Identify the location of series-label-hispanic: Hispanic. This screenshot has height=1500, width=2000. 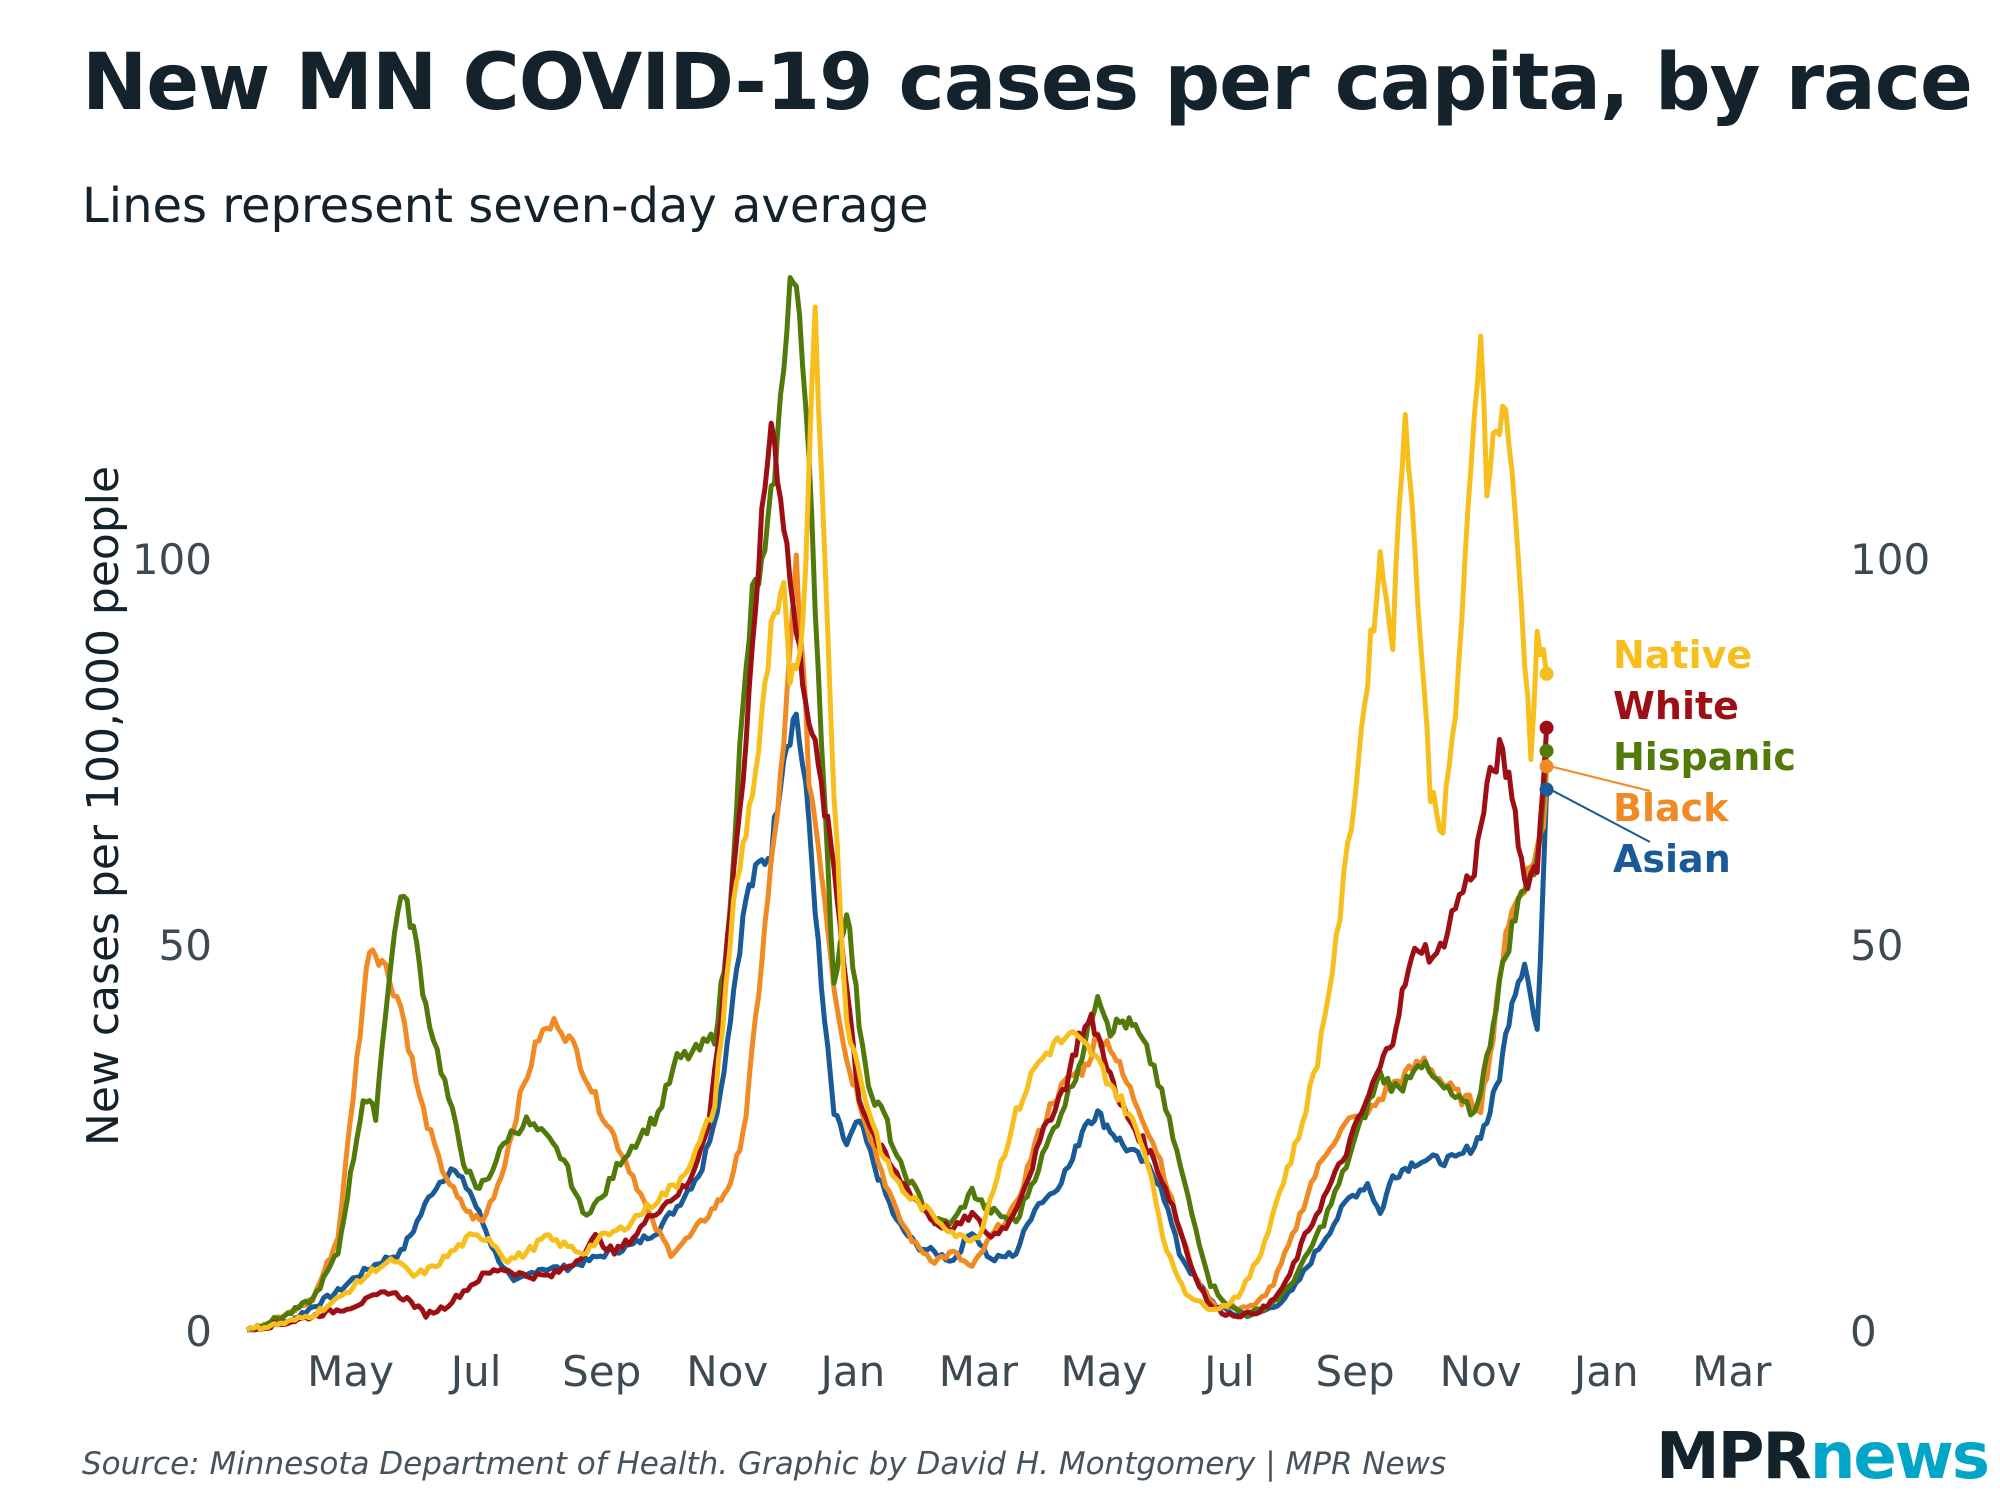
(1704, 757).